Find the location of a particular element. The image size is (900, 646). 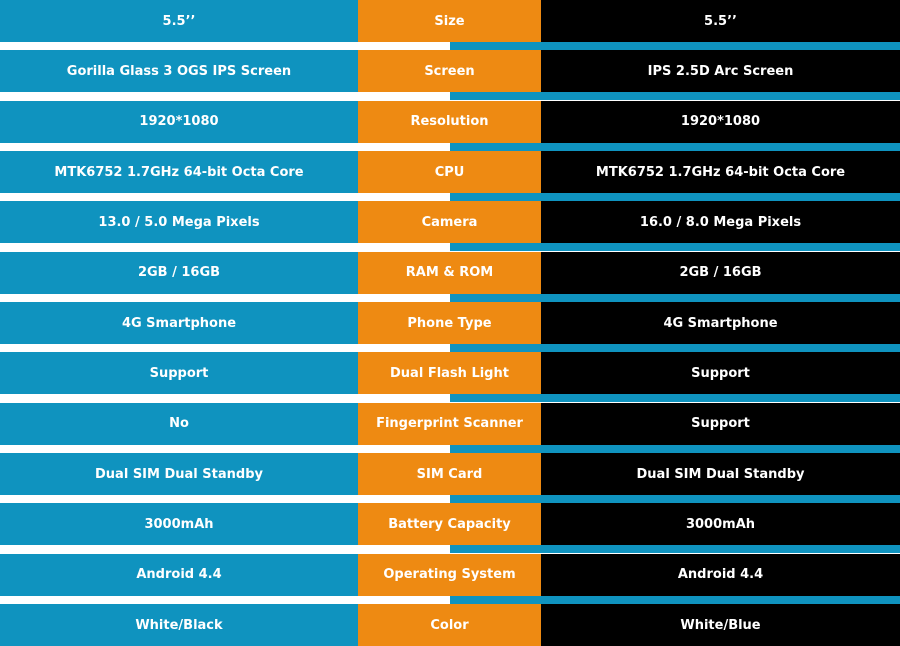

feature-cell: CPU is located at coordinates (449, 172).